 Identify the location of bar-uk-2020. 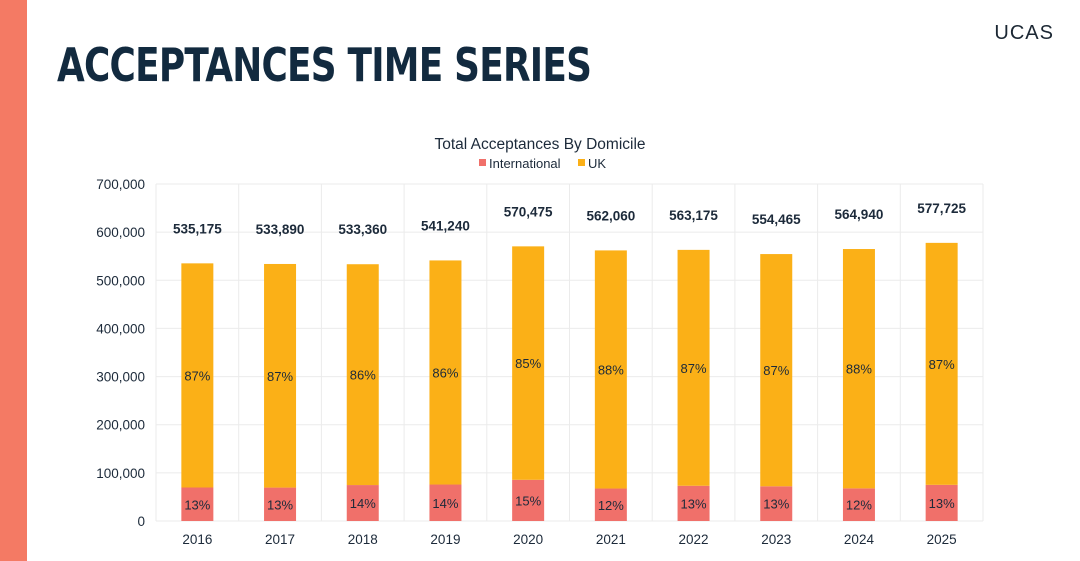
(528, 363).